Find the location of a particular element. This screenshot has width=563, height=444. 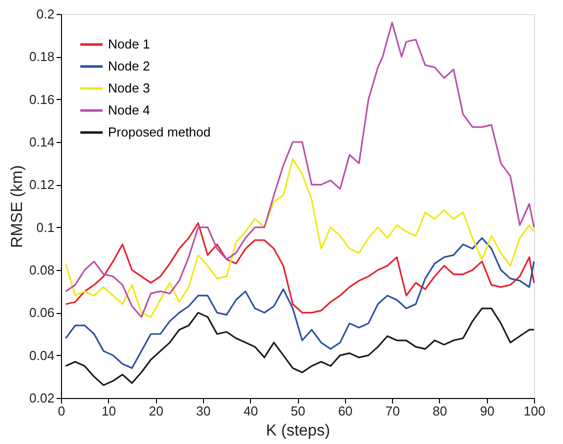

x-tick-label: 70 is located at coordinates (392, 411).